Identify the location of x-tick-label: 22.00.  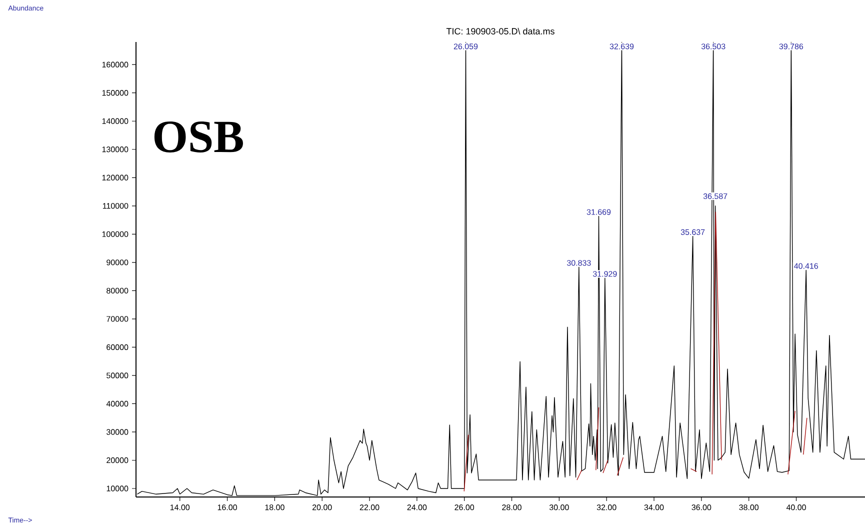
(370, 507).